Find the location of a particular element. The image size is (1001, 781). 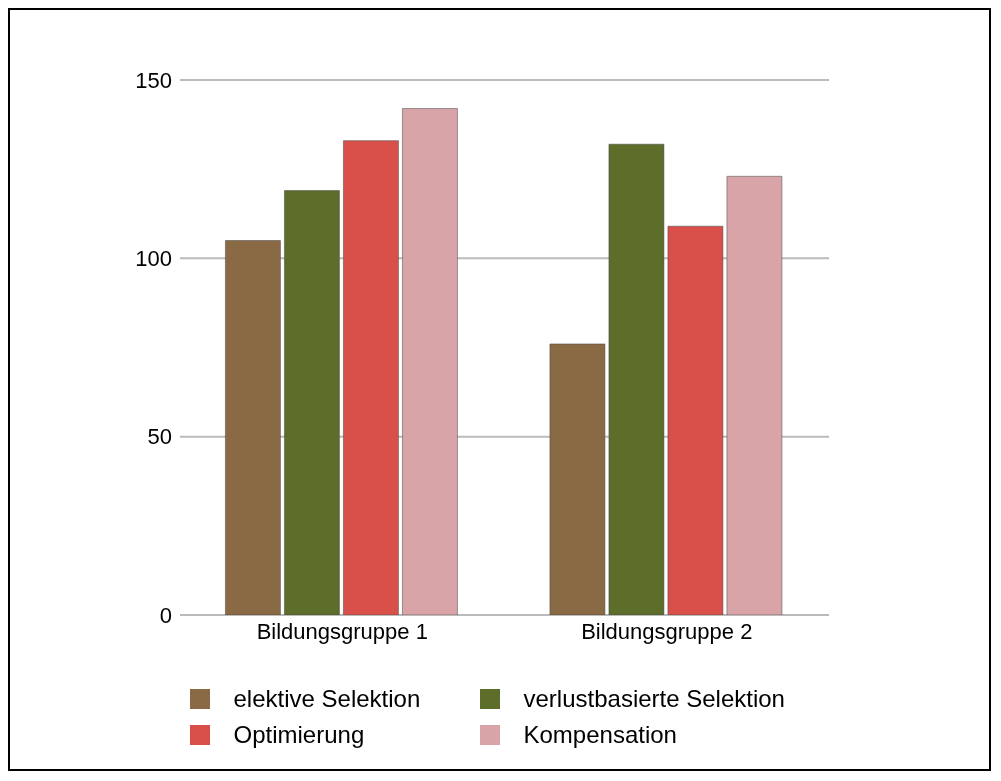

legend-label: Kompensation is located at coordinates (600, 735).